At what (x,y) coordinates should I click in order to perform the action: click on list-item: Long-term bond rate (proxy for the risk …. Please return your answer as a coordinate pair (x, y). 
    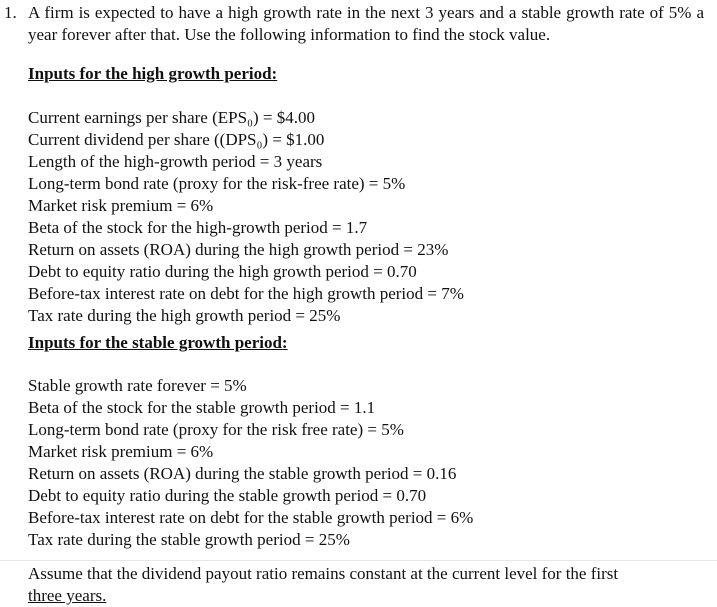
    Looking at the image, I should click on (216, 429).